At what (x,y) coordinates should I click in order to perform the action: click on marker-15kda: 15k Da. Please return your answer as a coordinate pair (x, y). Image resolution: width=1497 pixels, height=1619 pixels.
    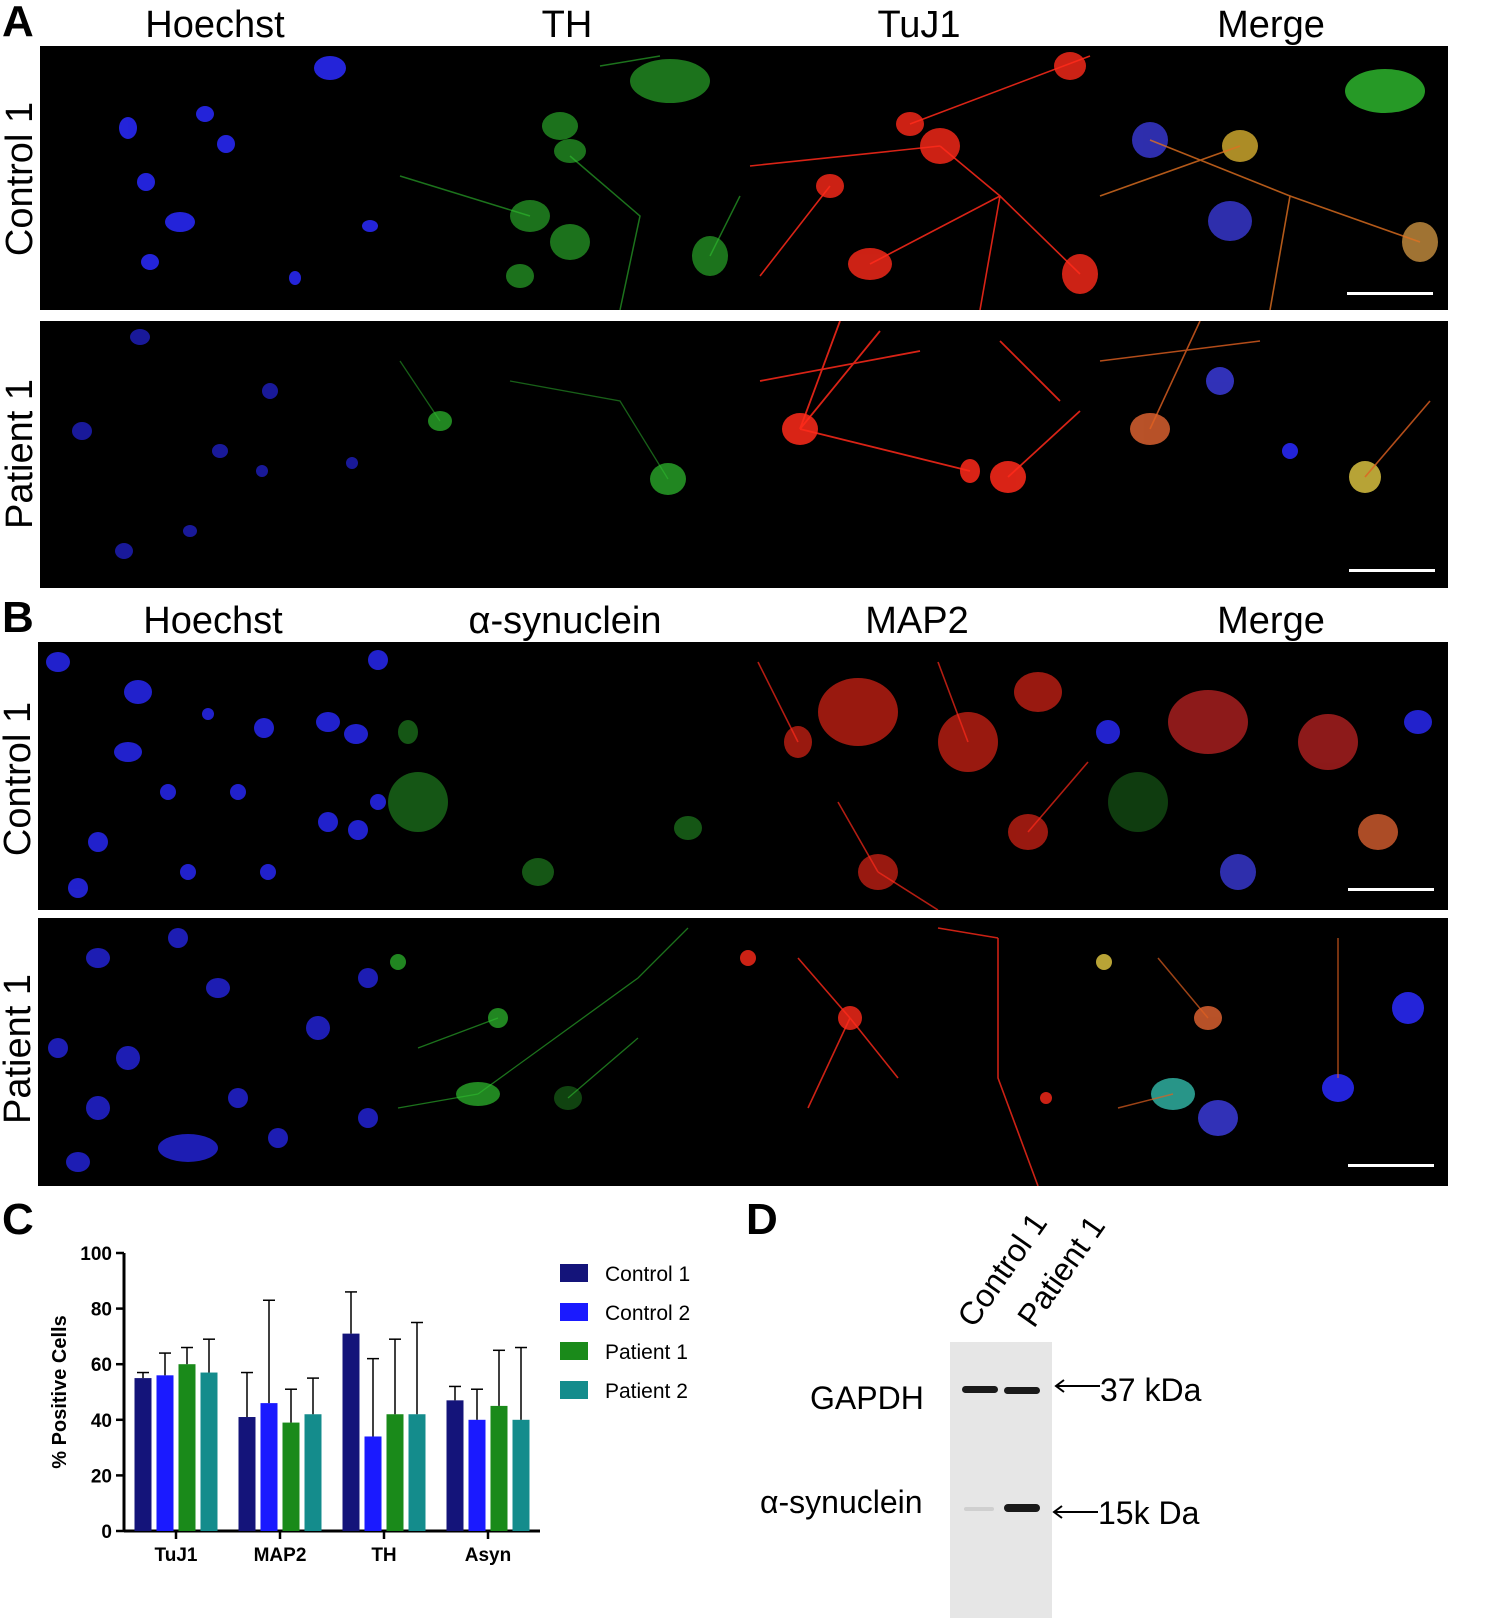
    Looking at the image, I should click on (1149, 1513).